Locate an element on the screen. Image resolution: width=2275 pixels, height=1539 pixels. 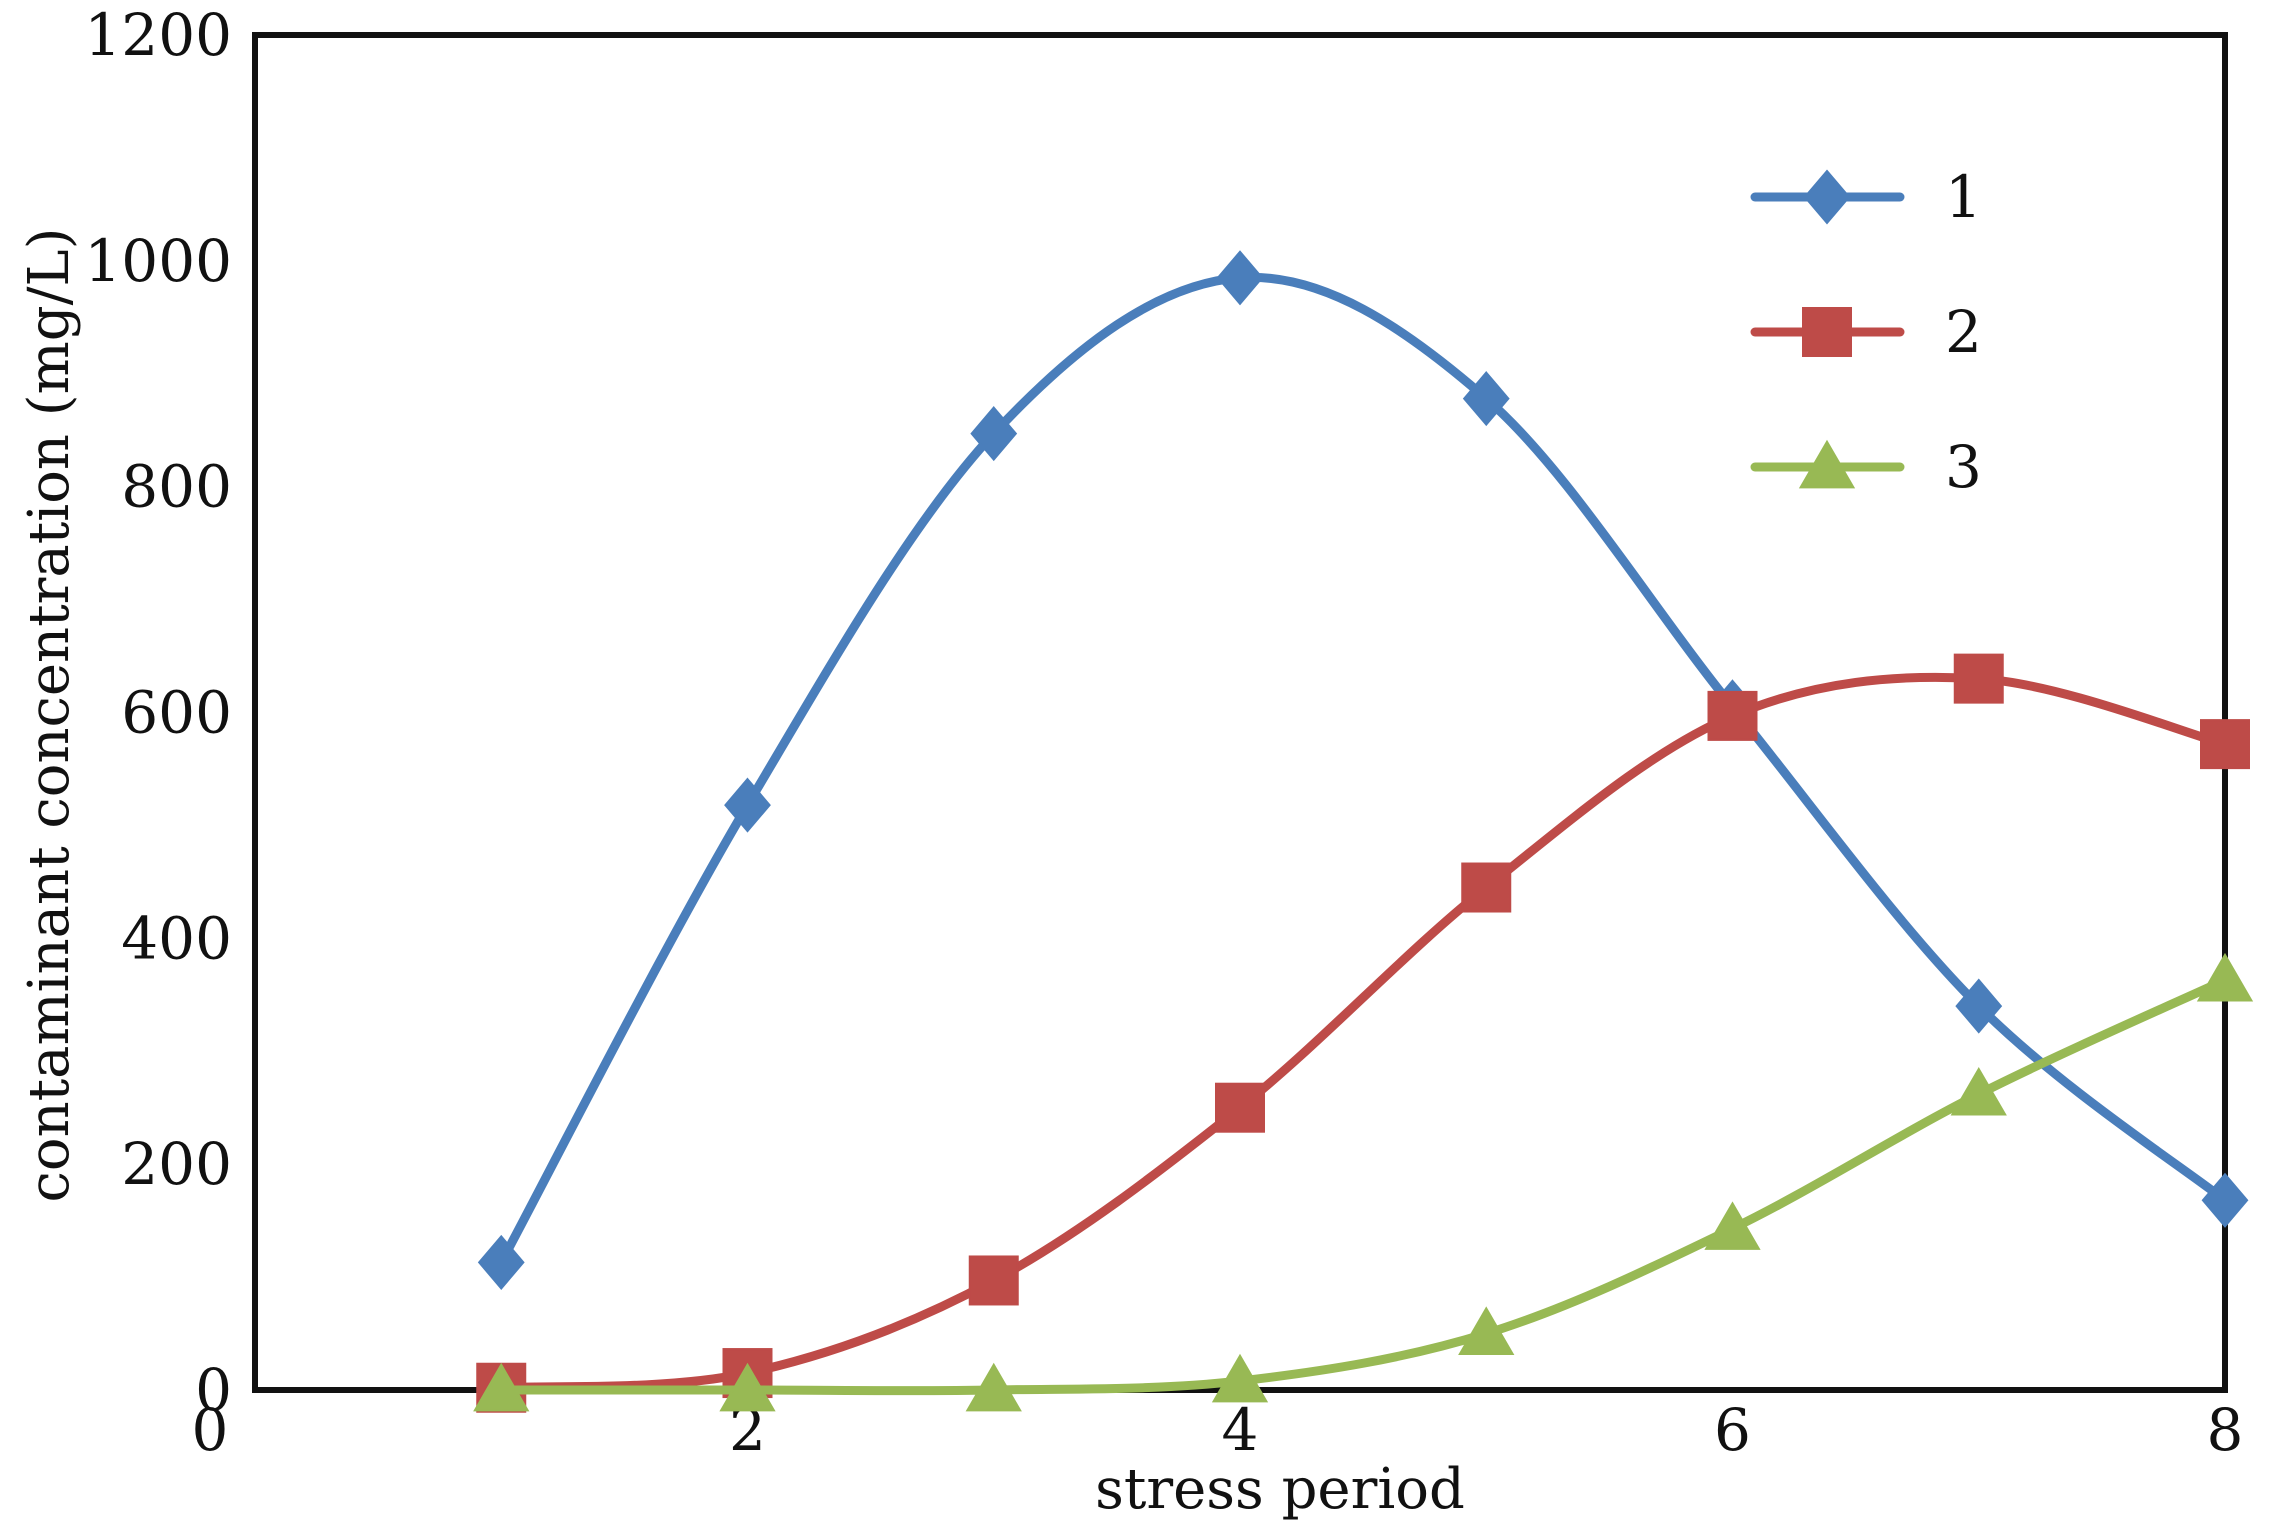
origin-x-label: 0 is located at coordinates (210, 1430).